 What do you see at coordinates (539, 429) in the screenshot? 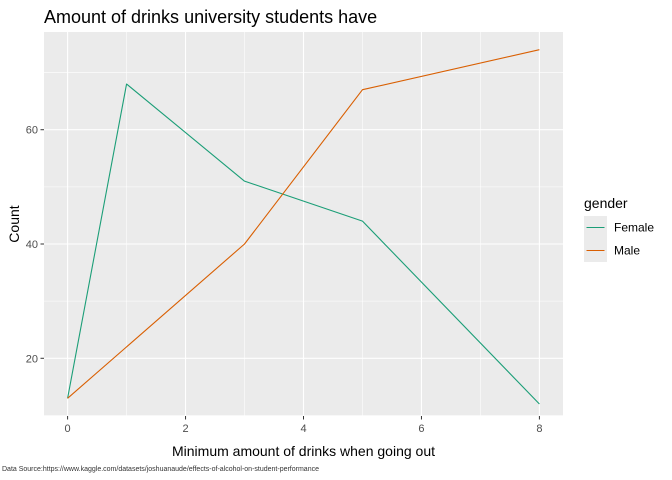
I see `x-tick-label: 8` at bounding box center [539, 429].